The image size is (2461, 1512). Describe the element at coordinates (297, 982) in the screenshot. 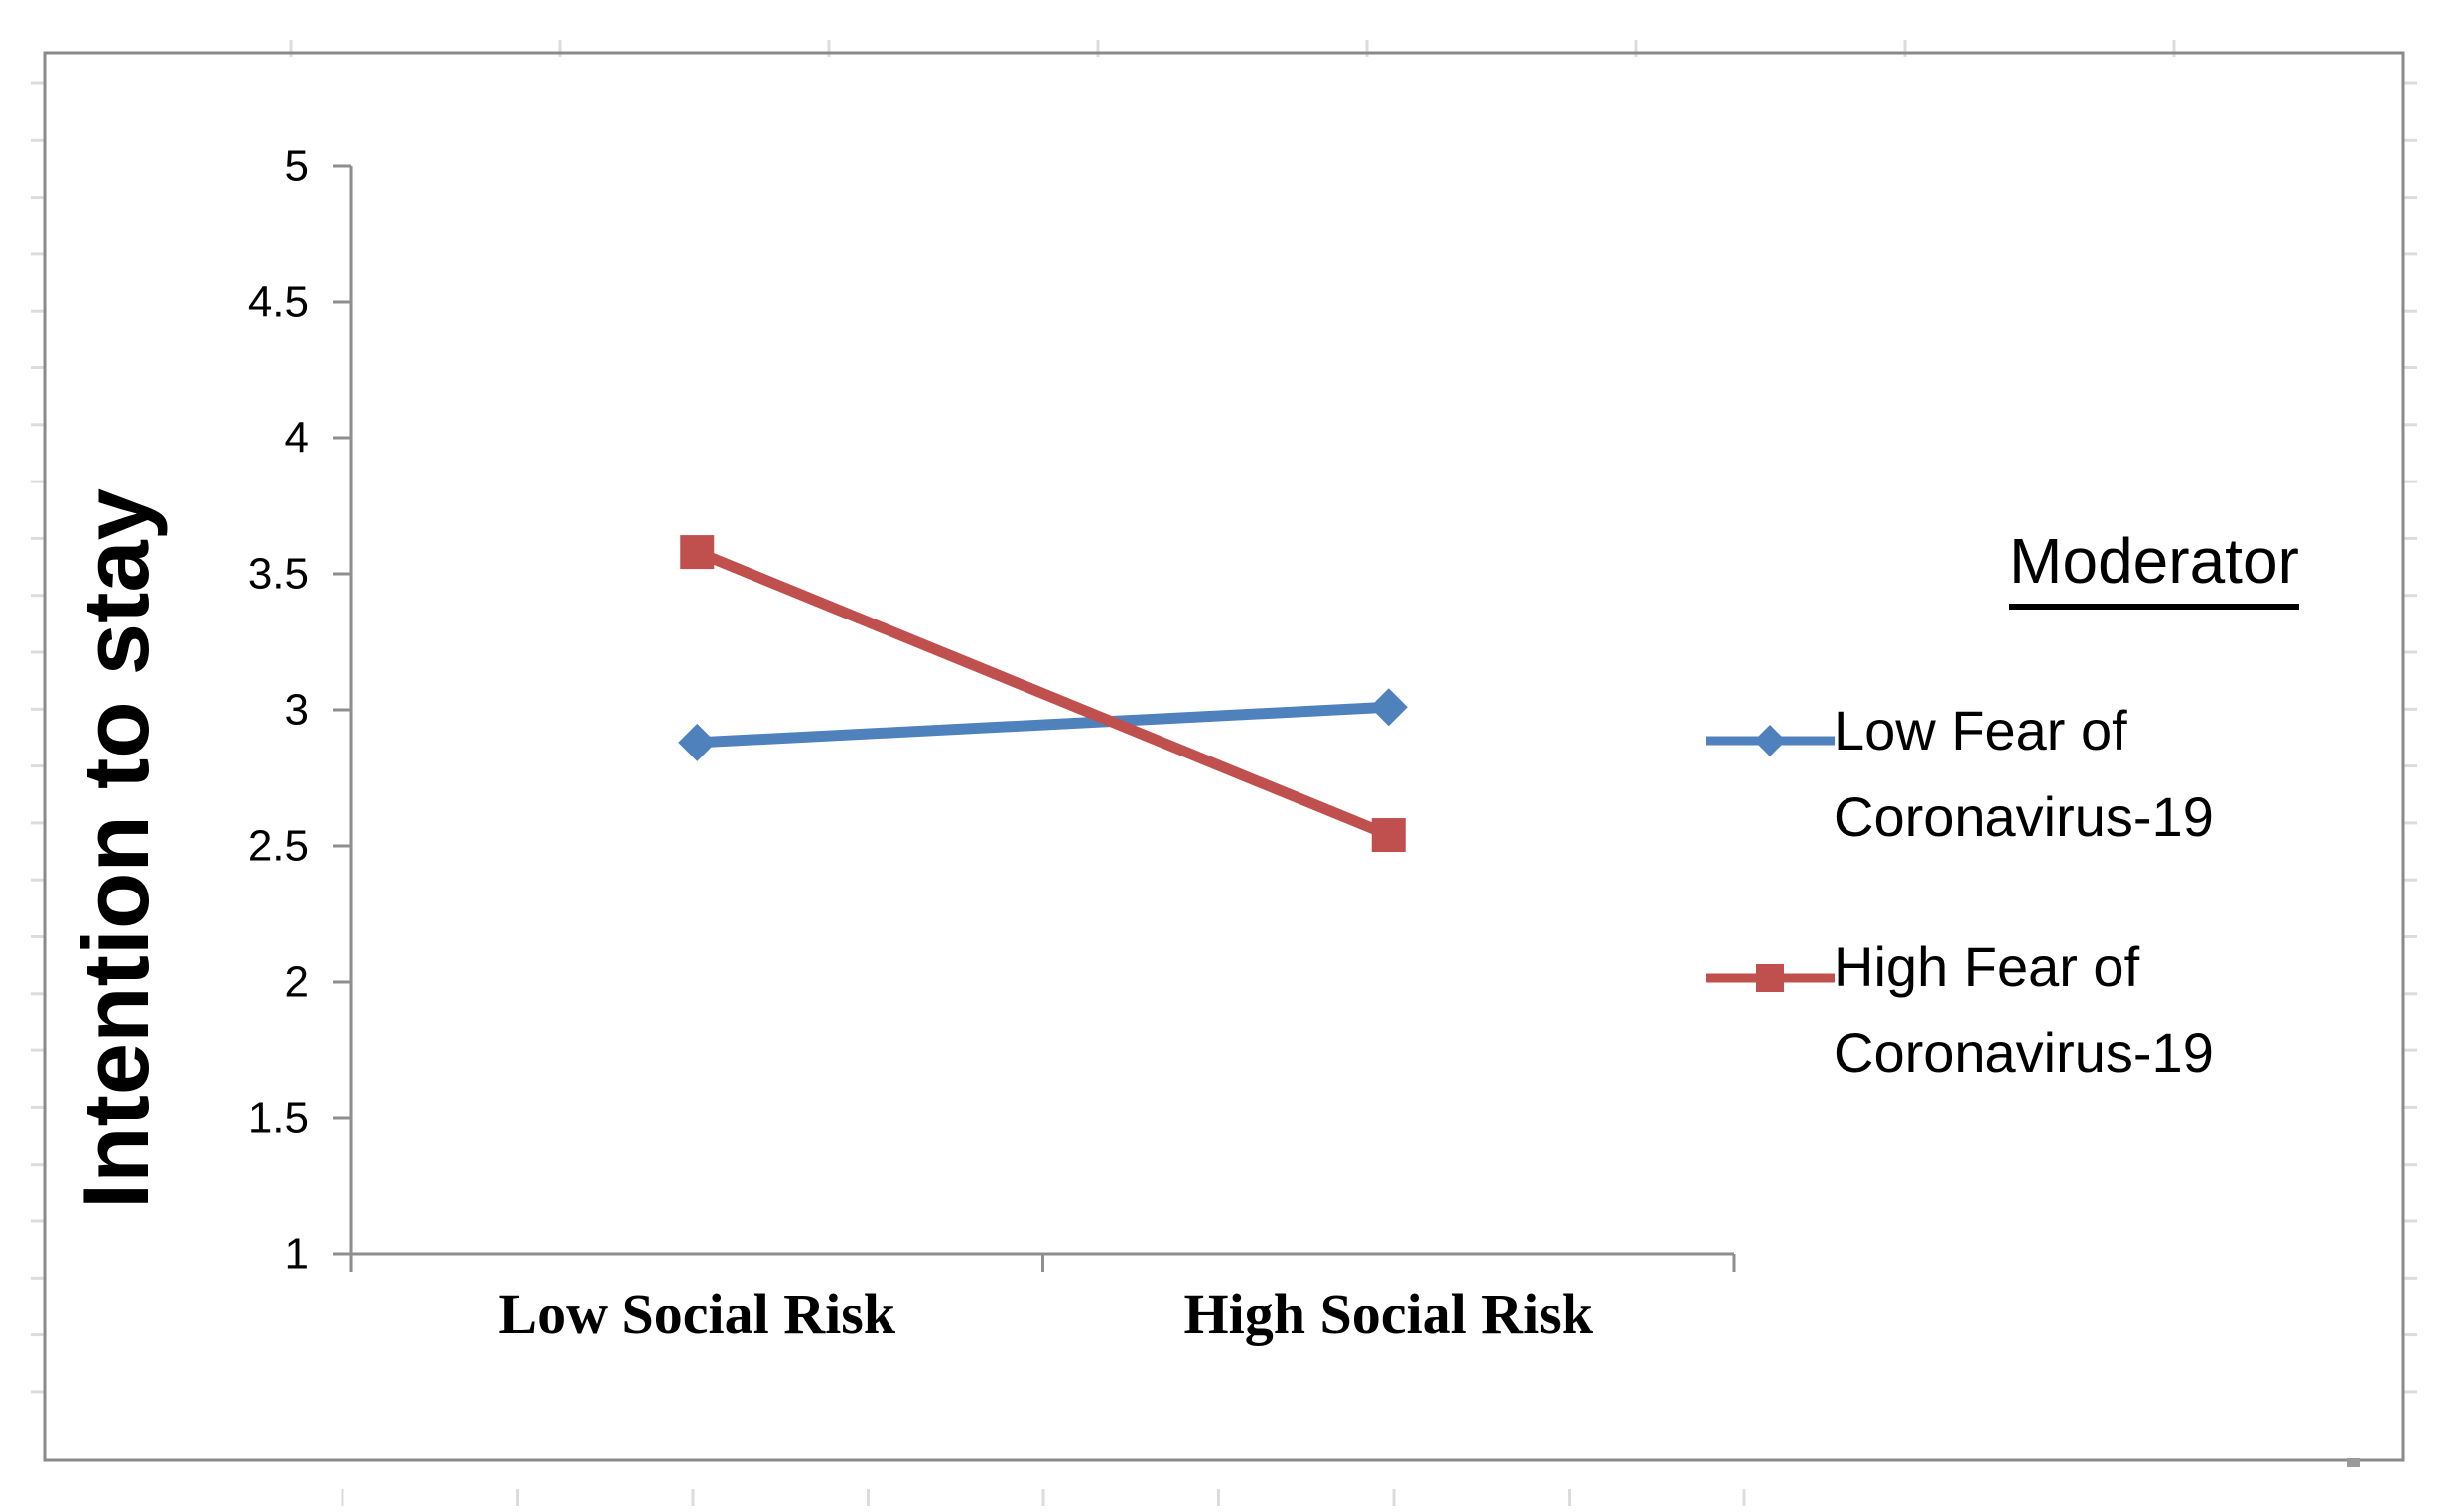

I see `y-tick-label: 2` at that location.